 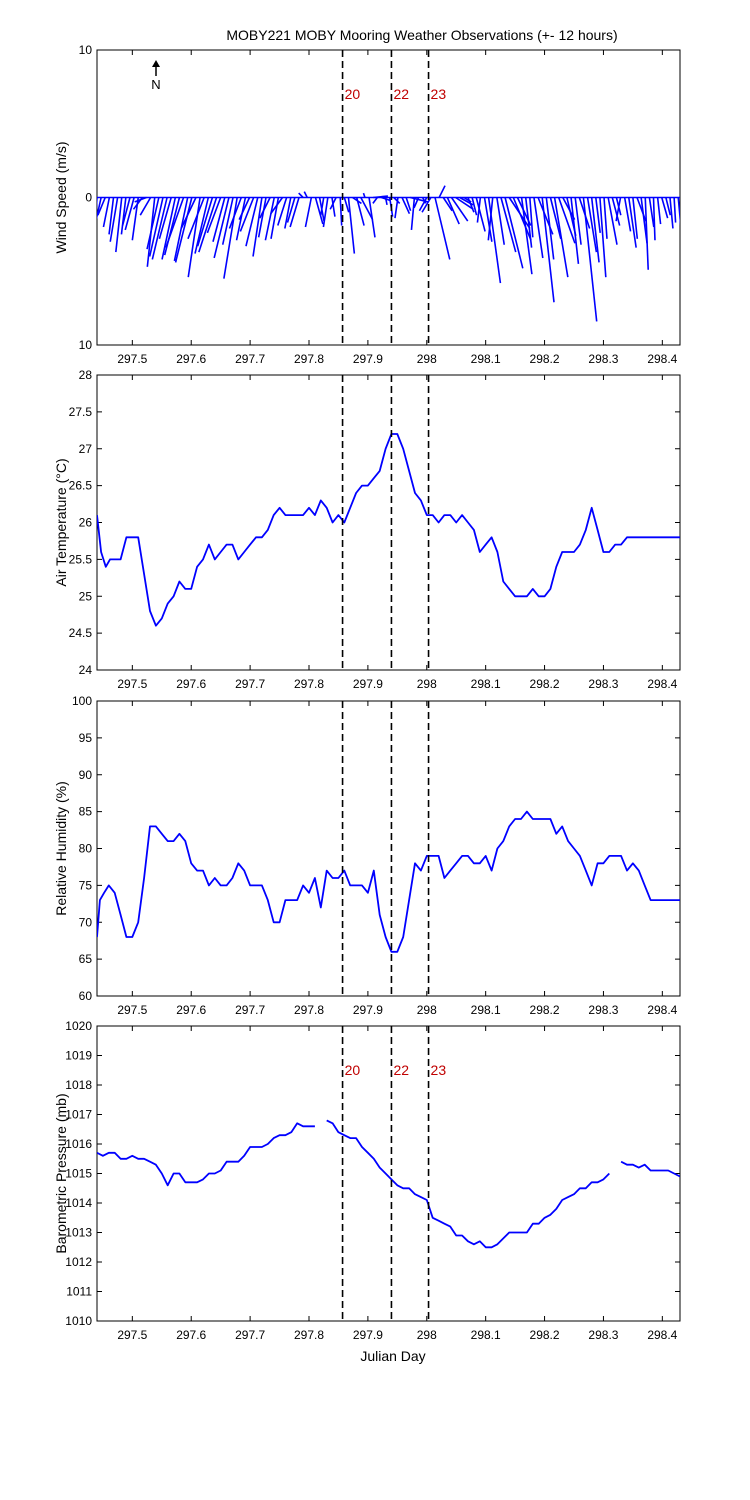 What do you see at coordinates (86, 812) in the screenshot?
I see `y-tick-label: 85` at bounding box center [86, 812].